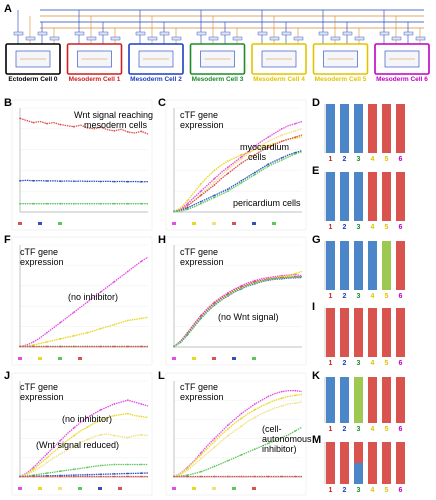 Image resolution: width=436 pixels, height=500 pixels. Describe the element at coordinates (316, 240) in the screenshot. I see `panel-label-g: G` at that location.